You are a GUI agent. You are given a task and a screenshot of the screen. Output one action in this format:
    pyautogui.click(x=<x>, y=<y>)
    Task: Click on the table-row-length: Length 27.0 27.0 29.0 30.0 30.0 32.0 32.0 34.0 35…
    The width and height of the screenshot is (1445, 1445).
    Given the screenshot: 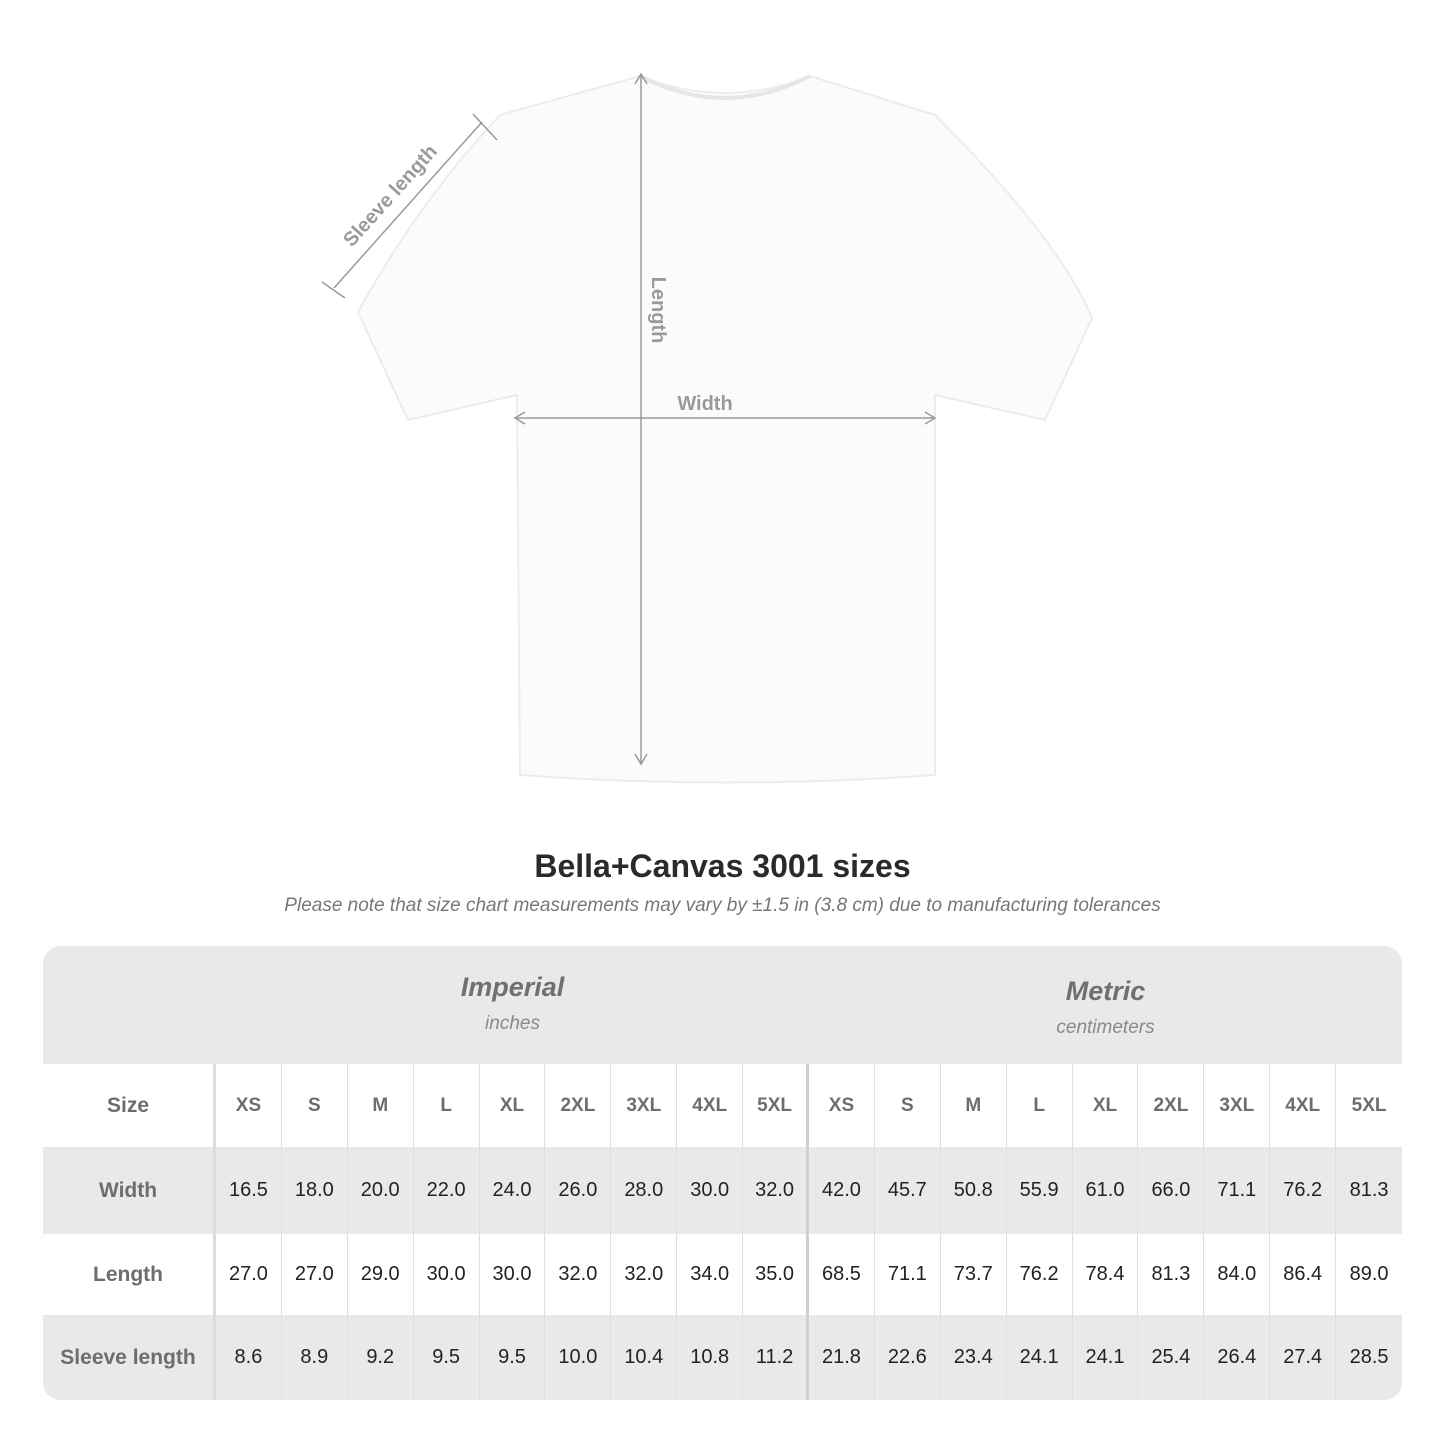 What is the action you would take?
    pyautogui.click(x=722, y=1274)
    